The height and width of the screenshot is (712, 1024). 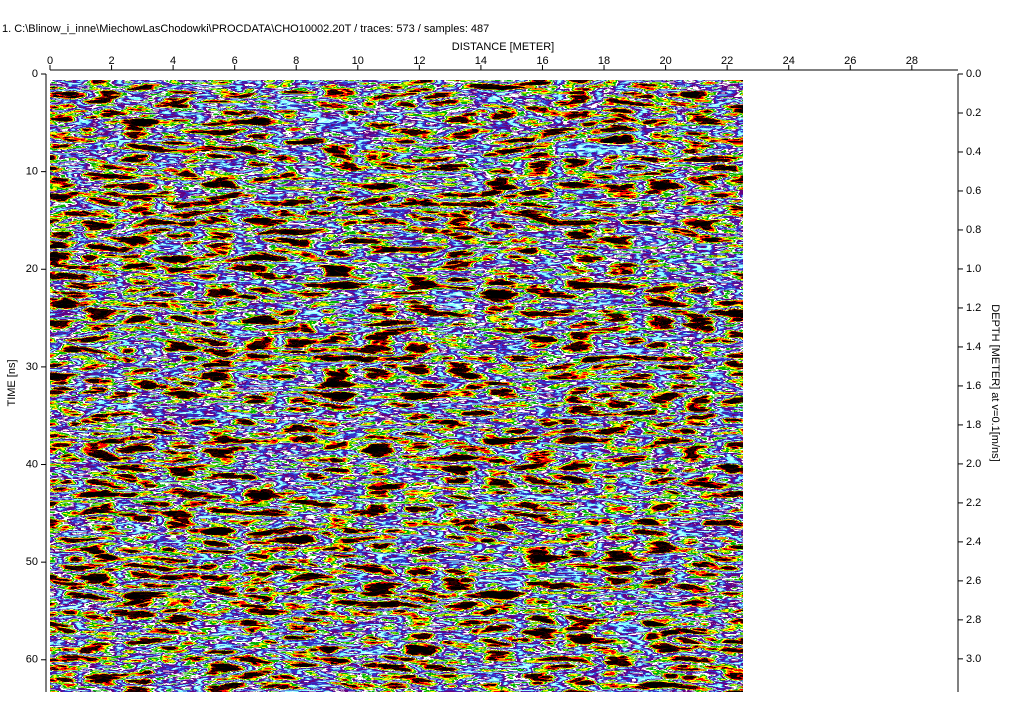 What do you see at coordinates (296, 61) in the screenshot?
I see `x-tick-label: 8` at bounding box center [296, 61].